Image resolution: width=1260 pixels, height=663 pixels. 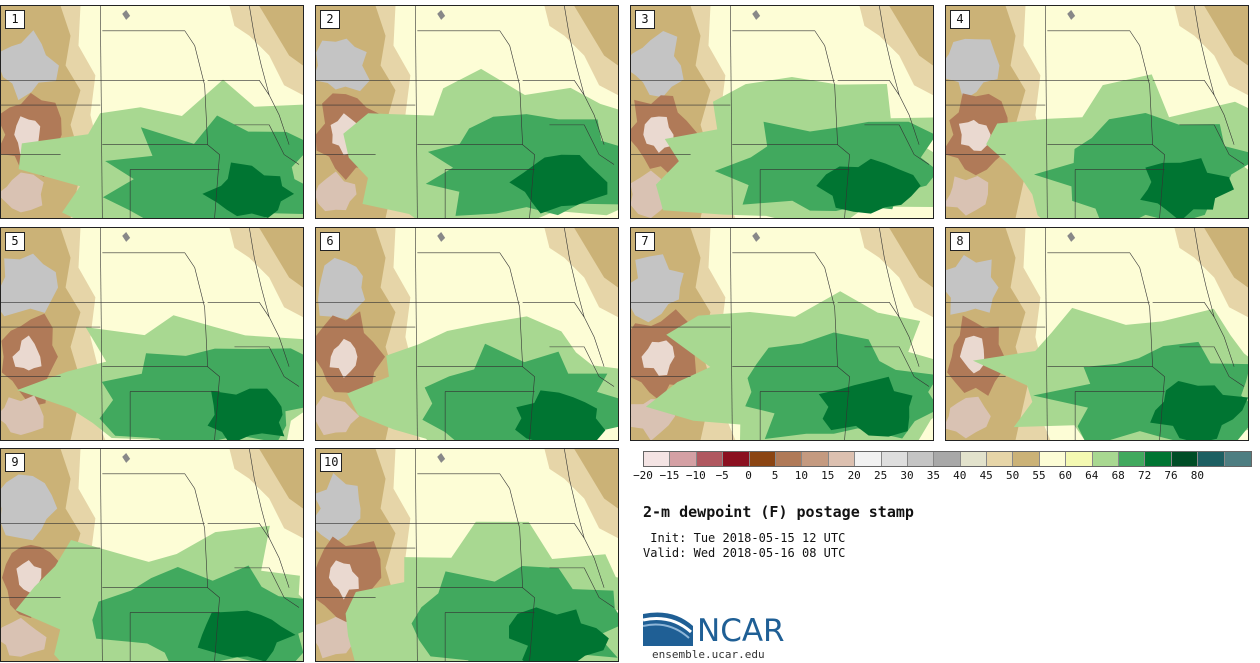 What do you see at coordinates (643, 475) in the screenshot?
I see `colorbar-tick: −20` at bounding box center [643, 475].